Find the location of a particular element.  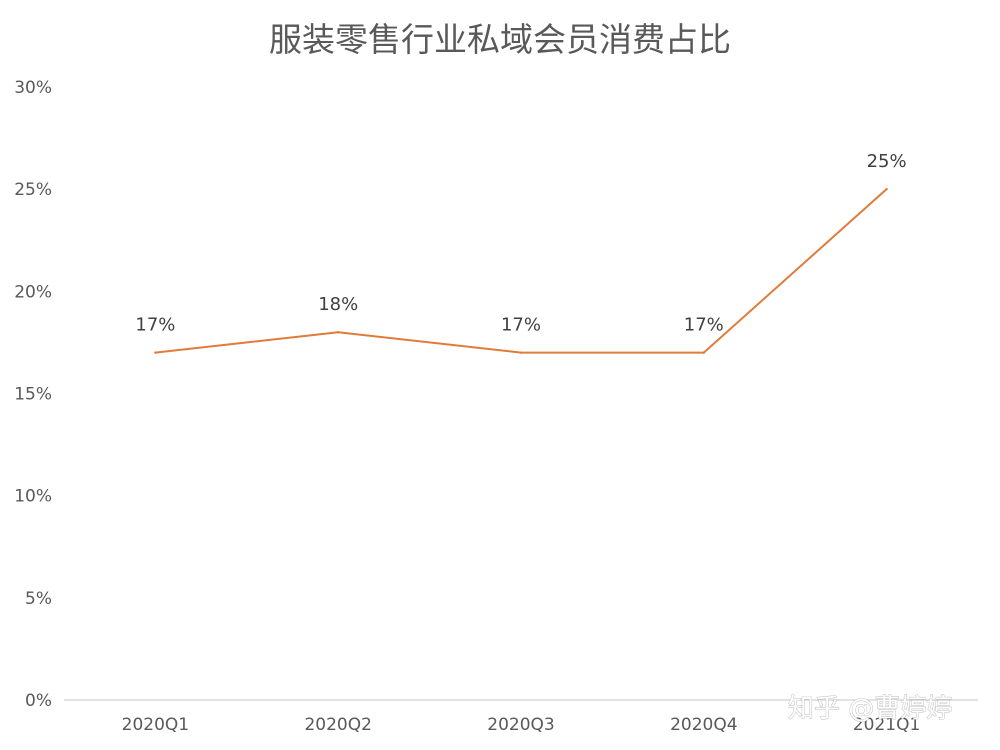

y-tick-label: 30% is located at coordinates (33, 88).